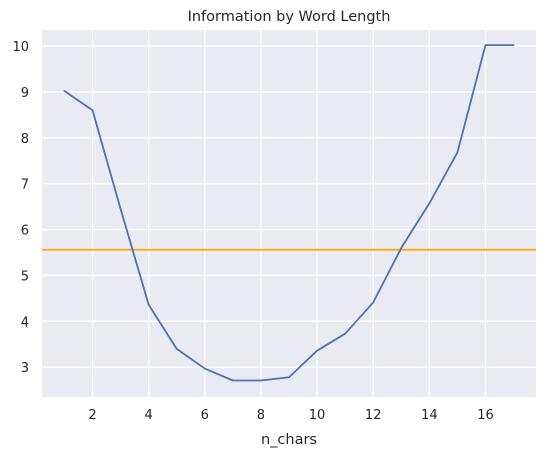  I want to click on y-tick-label: 8, so click(25, 139).